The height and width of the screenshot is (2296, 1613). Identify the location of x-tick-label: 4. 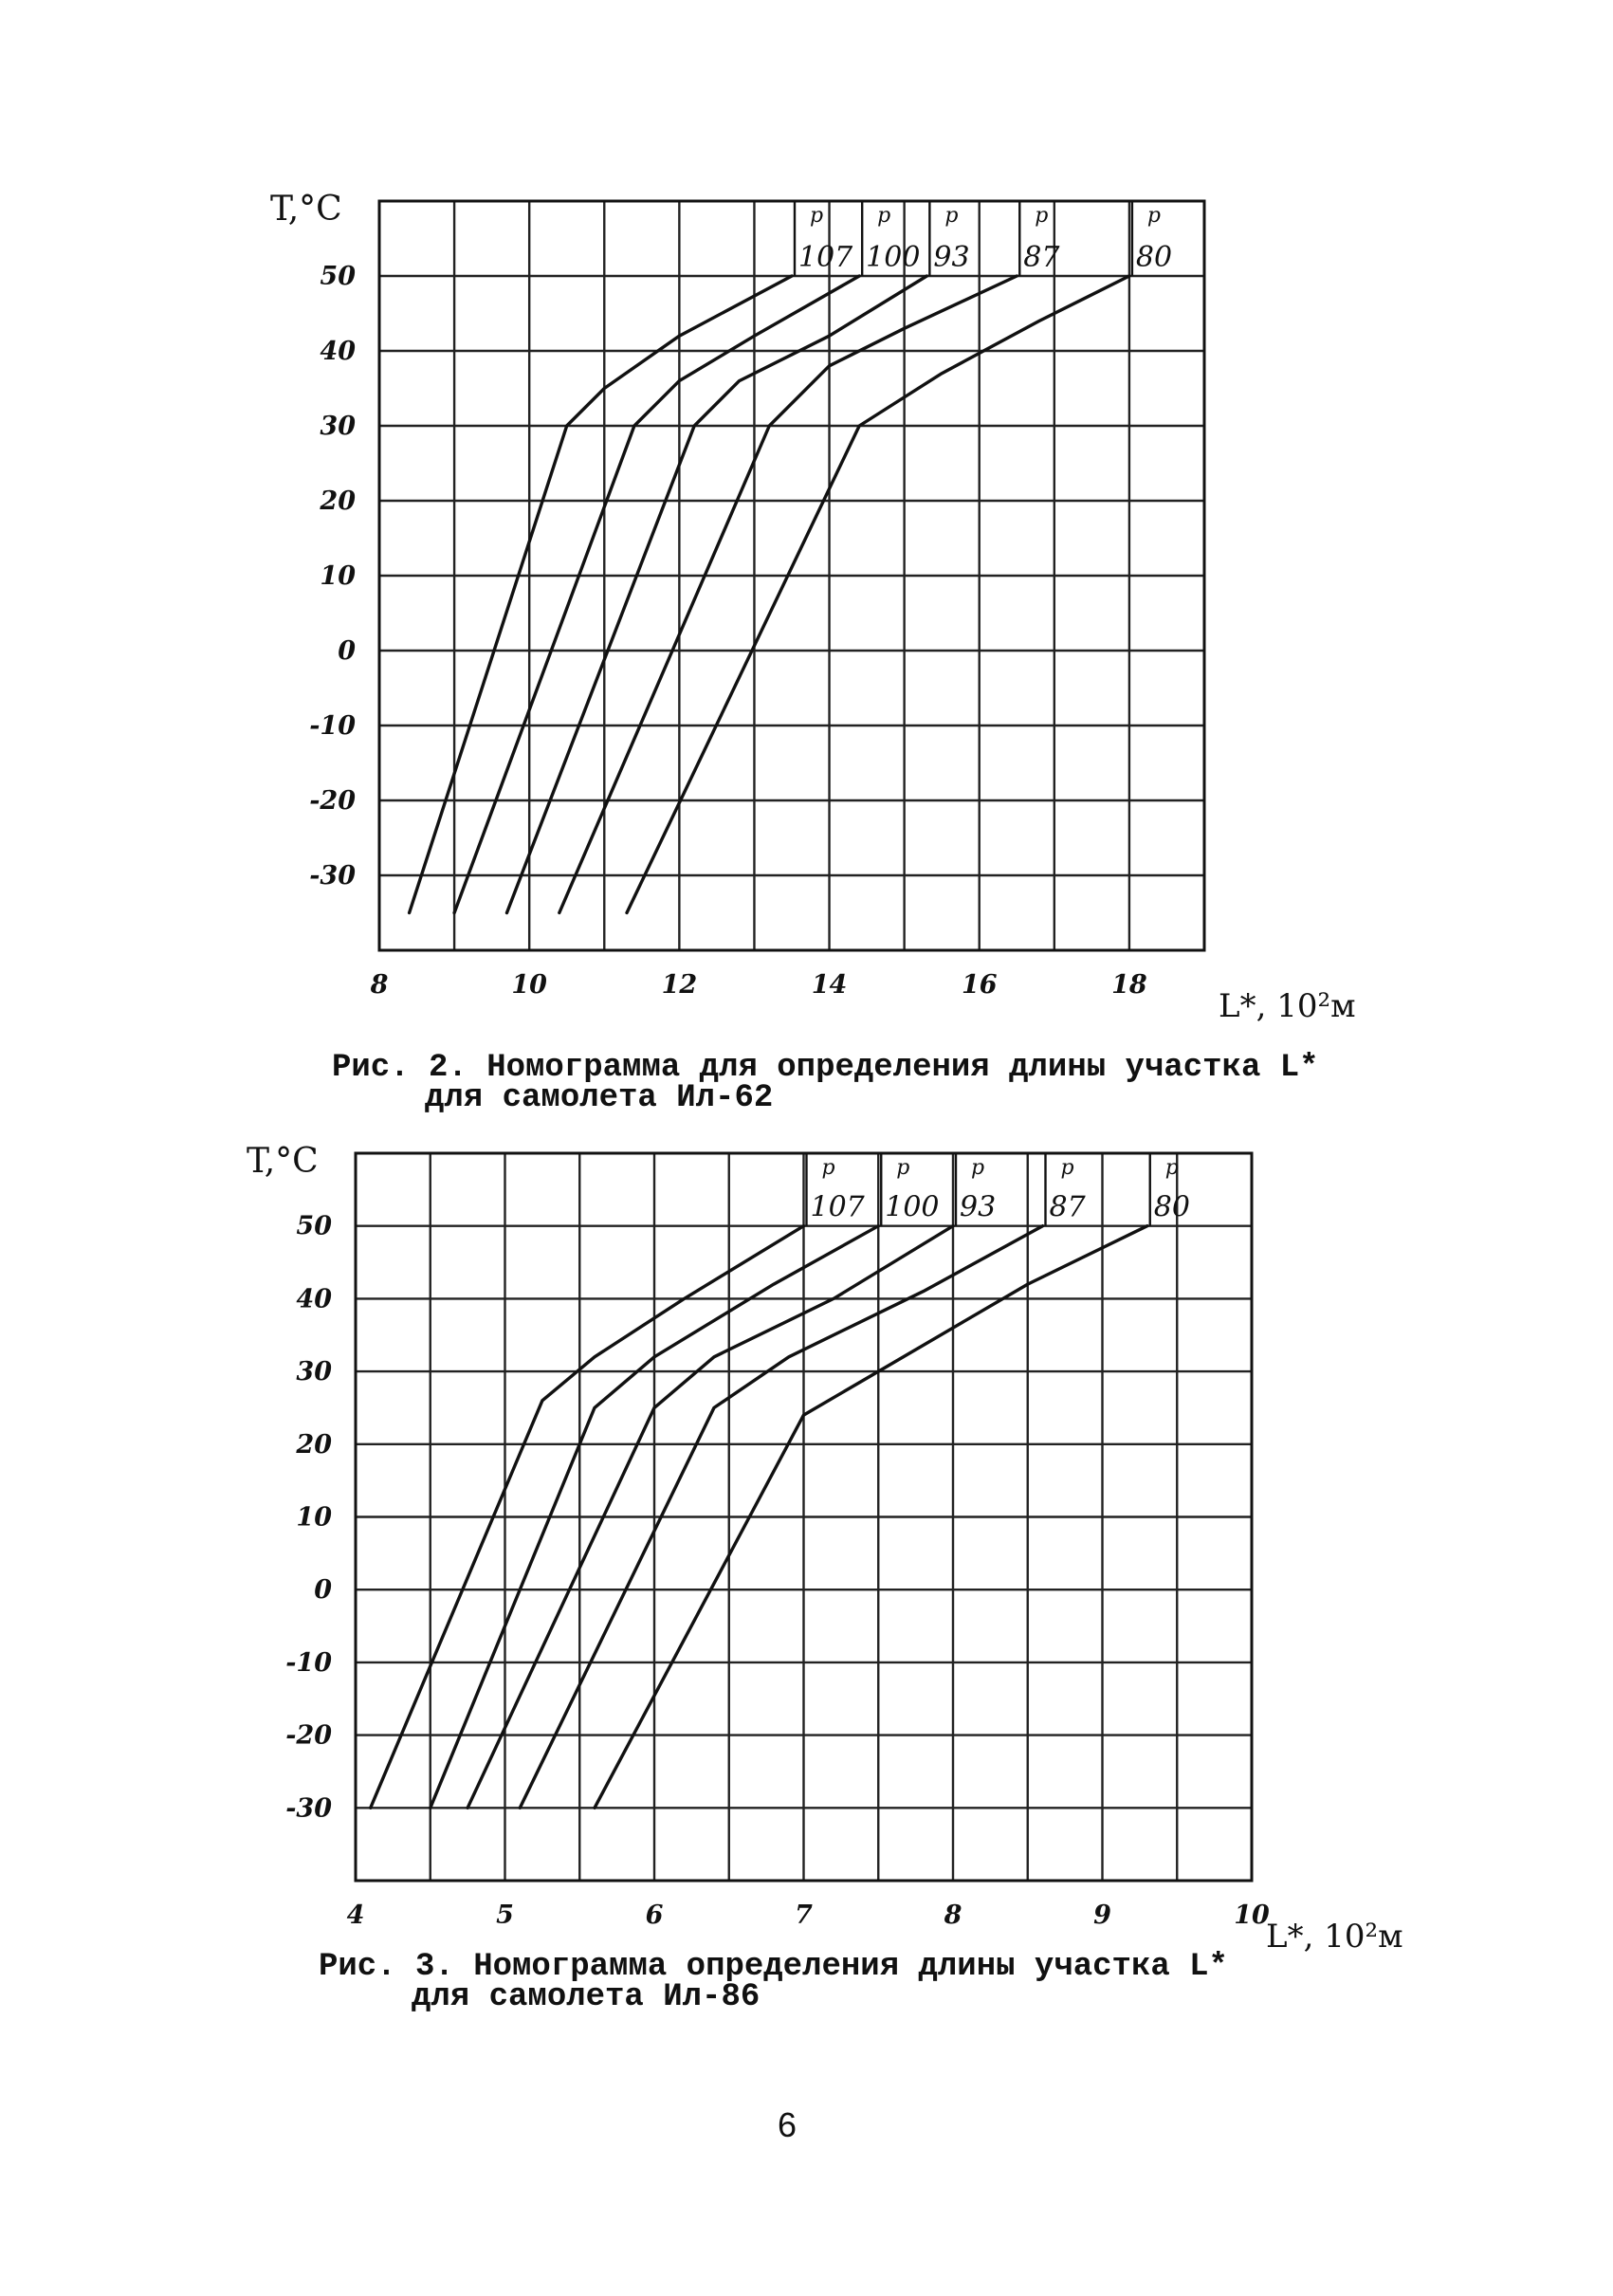
(356, 1915).